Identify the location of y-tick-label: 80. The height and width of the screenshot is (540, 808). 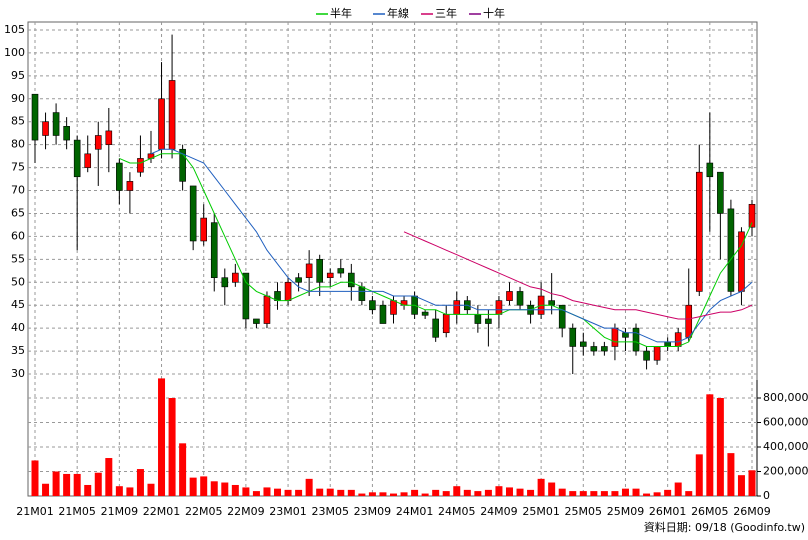
(18, 144).